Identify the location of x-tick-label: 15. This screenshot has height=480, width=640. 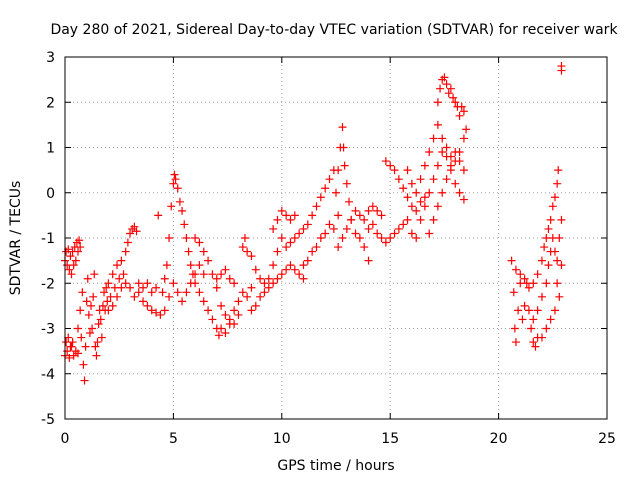
(390, 439).